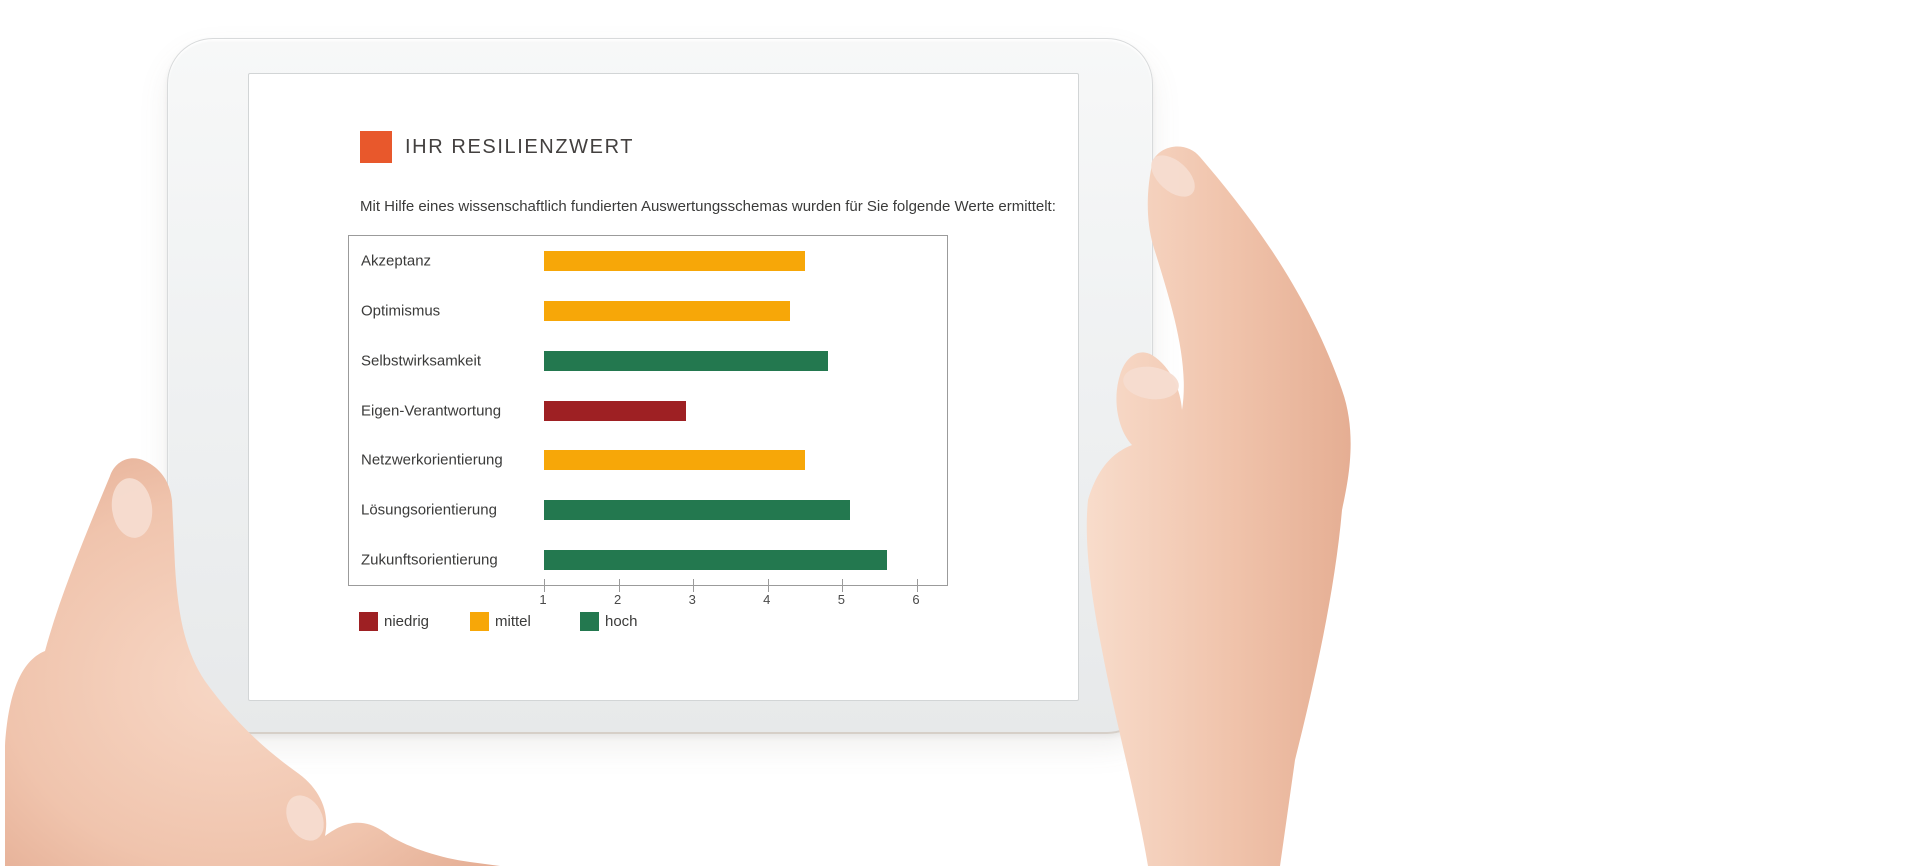 The image size is (1920, 866). Describe the element at coordinates (132, 508) in the screenshot. I see `thumb-nail` at that location.